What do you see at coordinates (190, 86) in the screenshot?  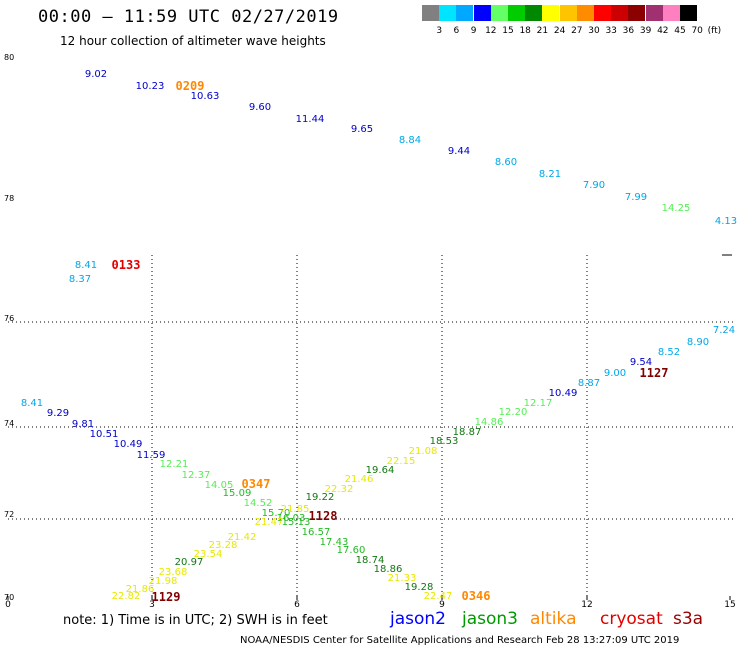 I see `pass-time-label: 0209` at bounding box center [190, 86].